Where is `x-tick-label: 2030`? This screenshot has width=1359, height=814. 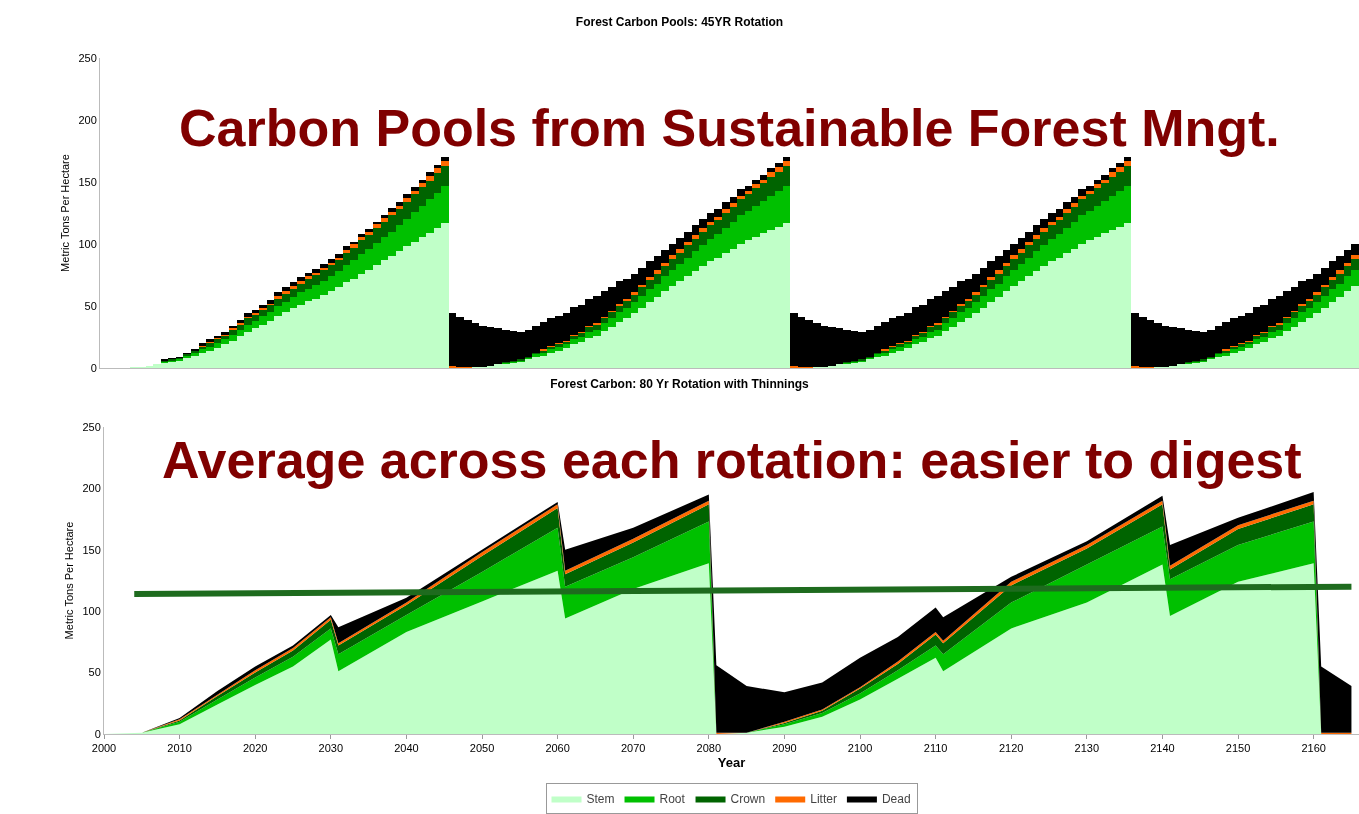
x-tick-label: 2030 is located at coordinates (331, 748).